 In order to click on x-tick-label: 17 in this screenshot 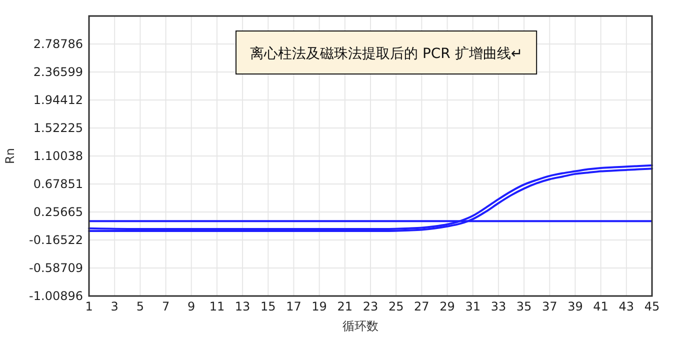, I will do `click(294, 307)`.